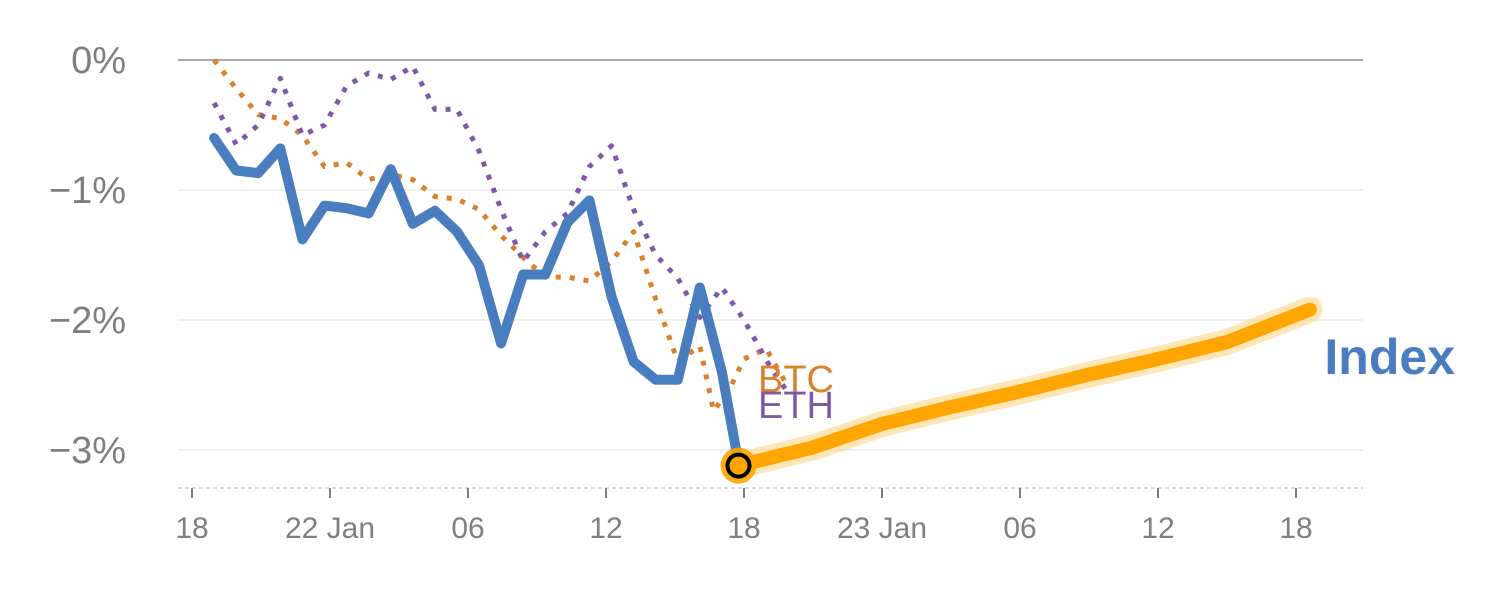  I want to click on y-tick-label: −2%, so click(87, 321).